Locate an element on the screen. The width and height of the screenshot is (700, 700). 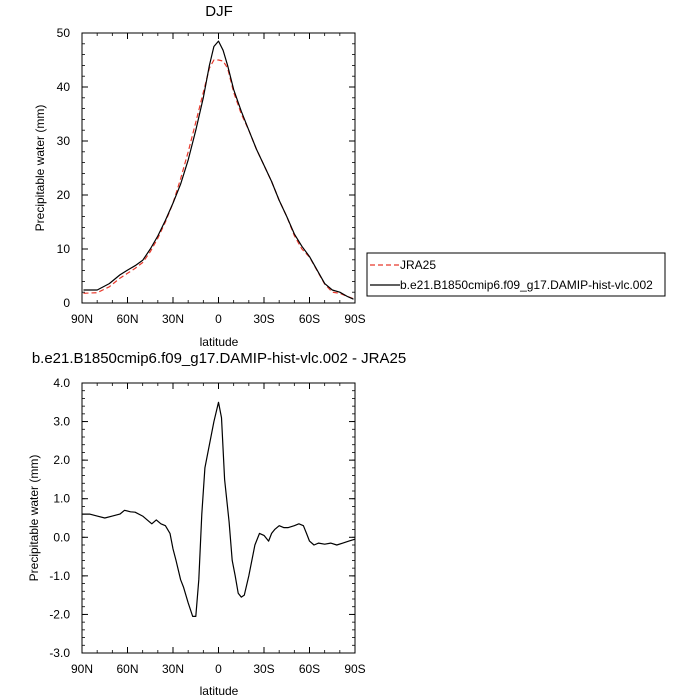
bottom-y-tick-label: -3.0 is located at coordinates (59, 653).